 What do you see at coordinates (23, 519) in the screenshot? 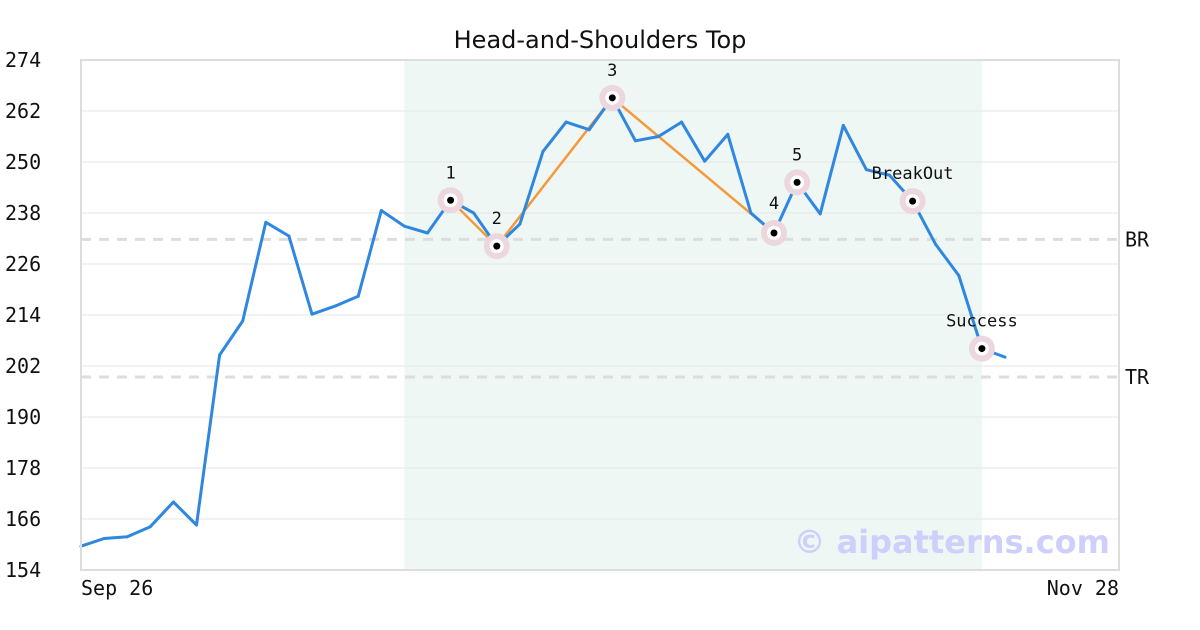
I see `y-tick-label: 166` at bounding box center [23, 519].